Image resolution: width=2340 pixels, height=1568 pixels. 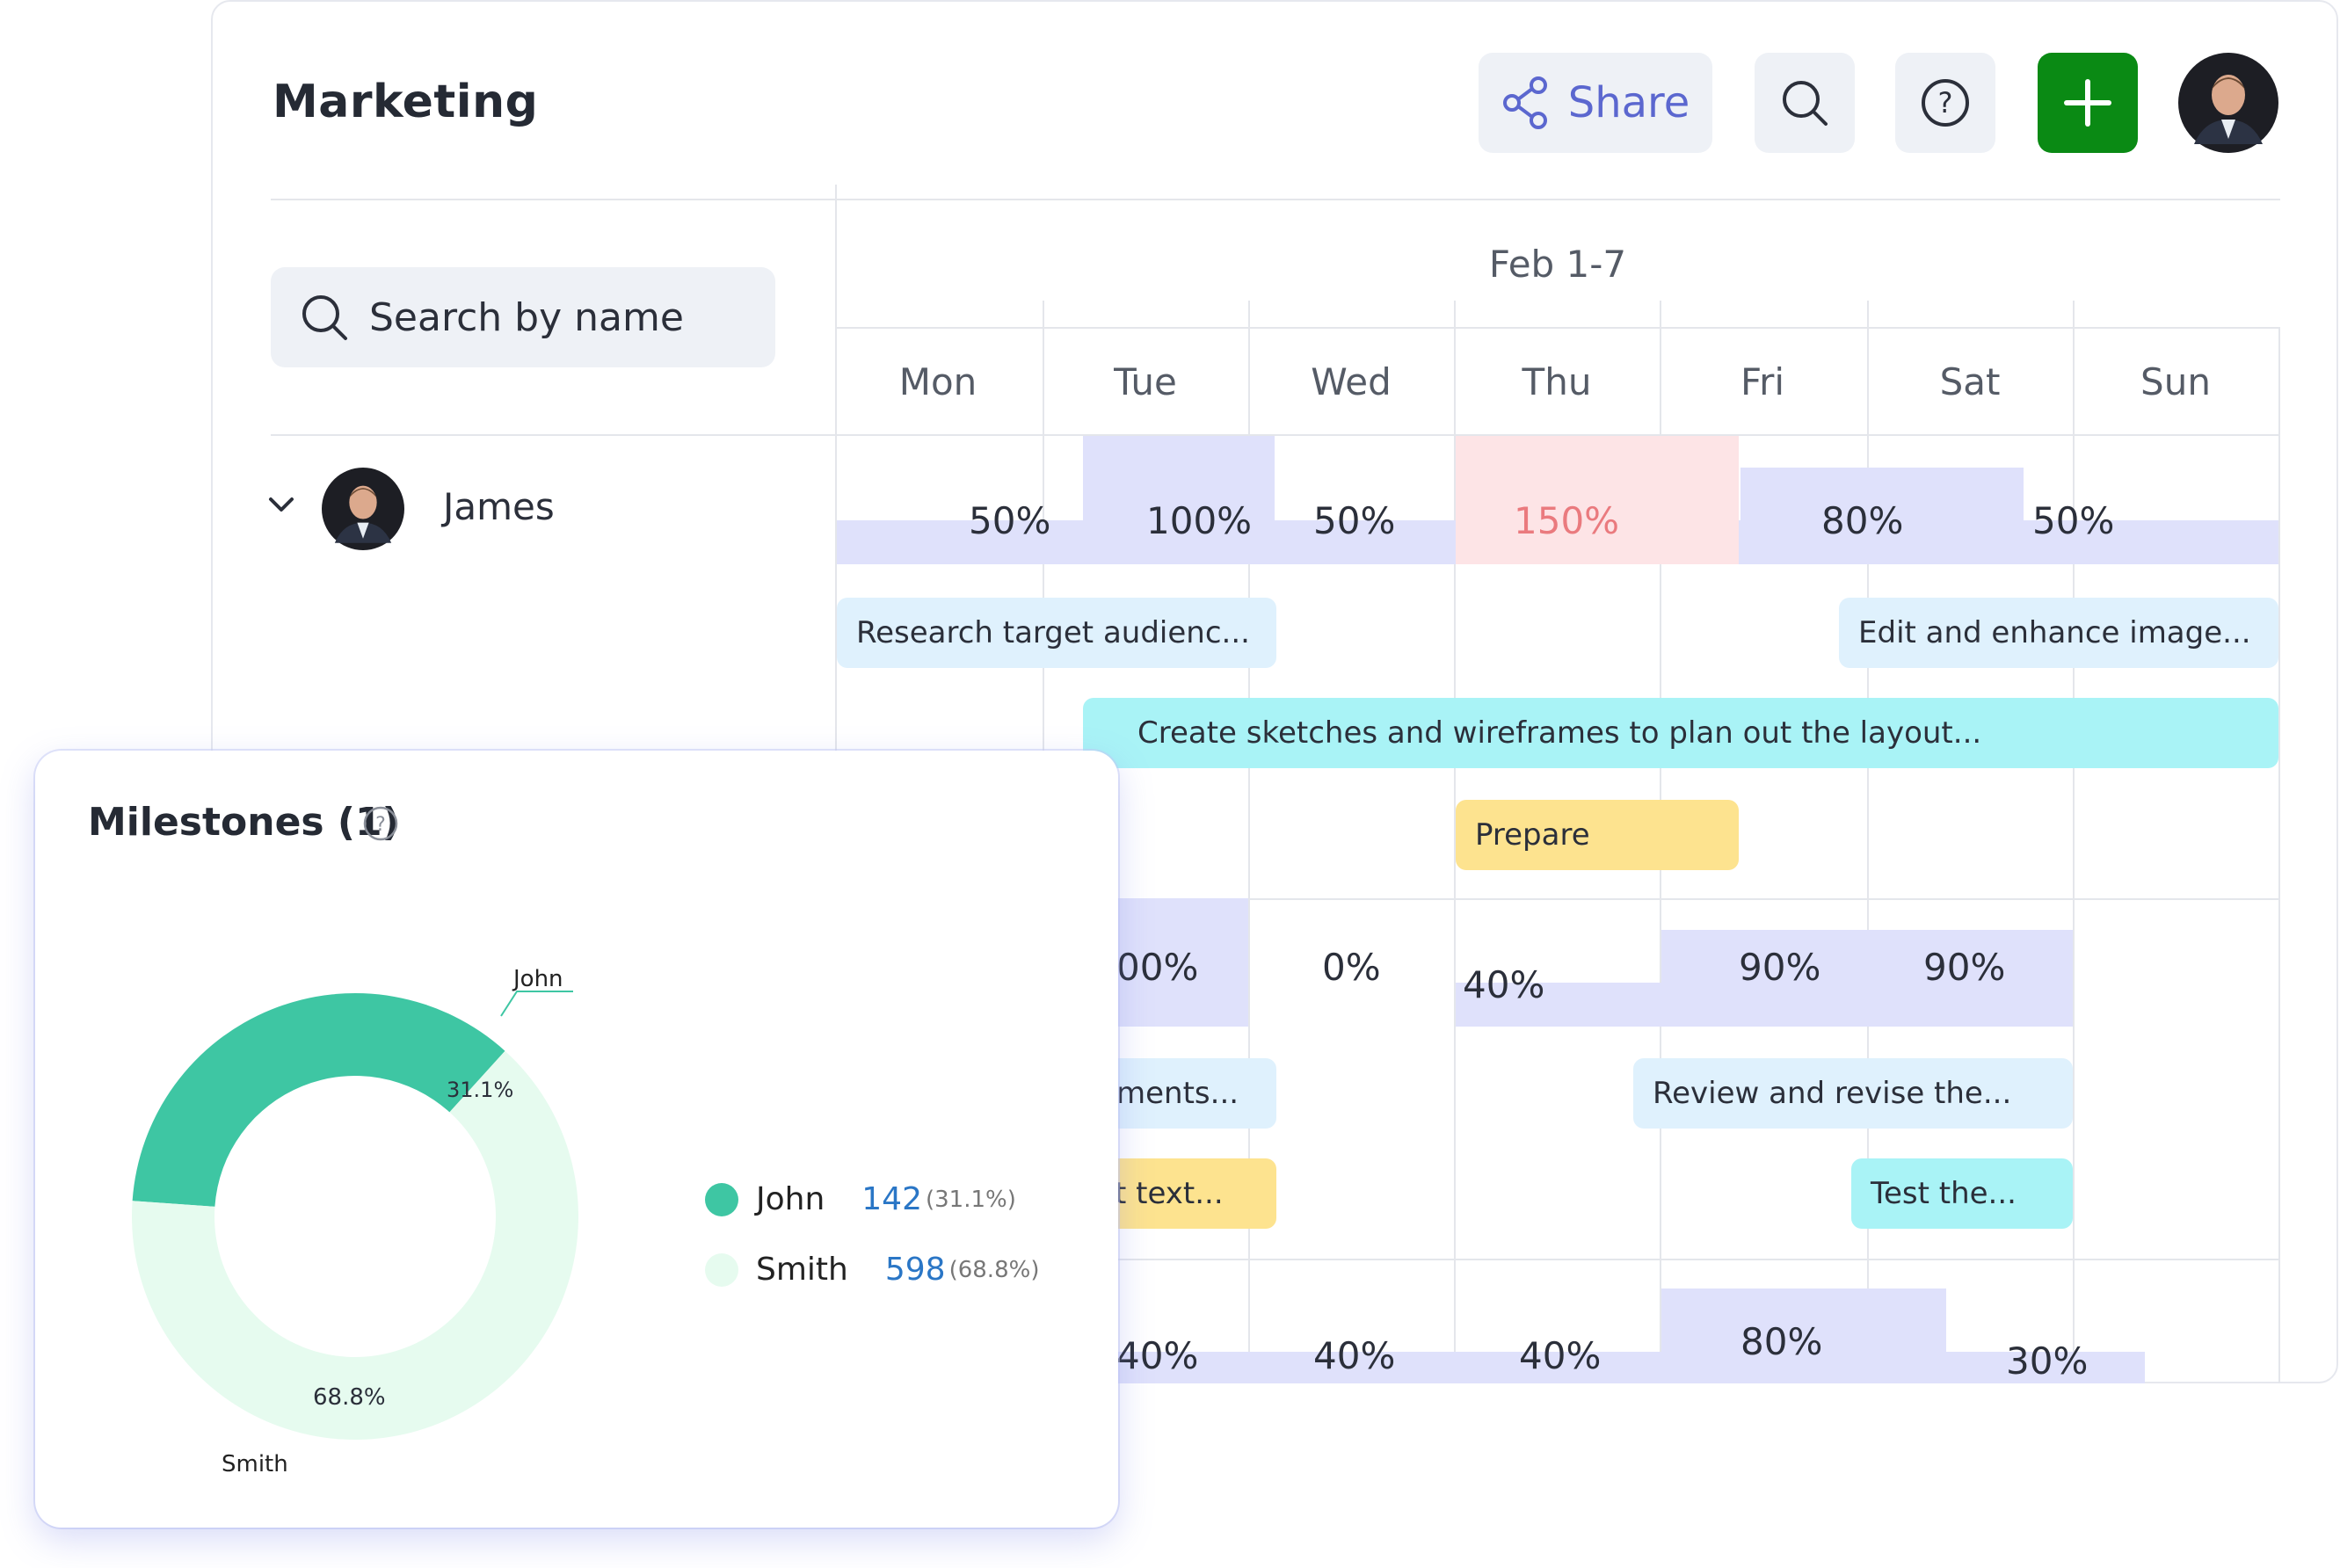 I want to click on share-button: Share, so click(x=1595, y=103).